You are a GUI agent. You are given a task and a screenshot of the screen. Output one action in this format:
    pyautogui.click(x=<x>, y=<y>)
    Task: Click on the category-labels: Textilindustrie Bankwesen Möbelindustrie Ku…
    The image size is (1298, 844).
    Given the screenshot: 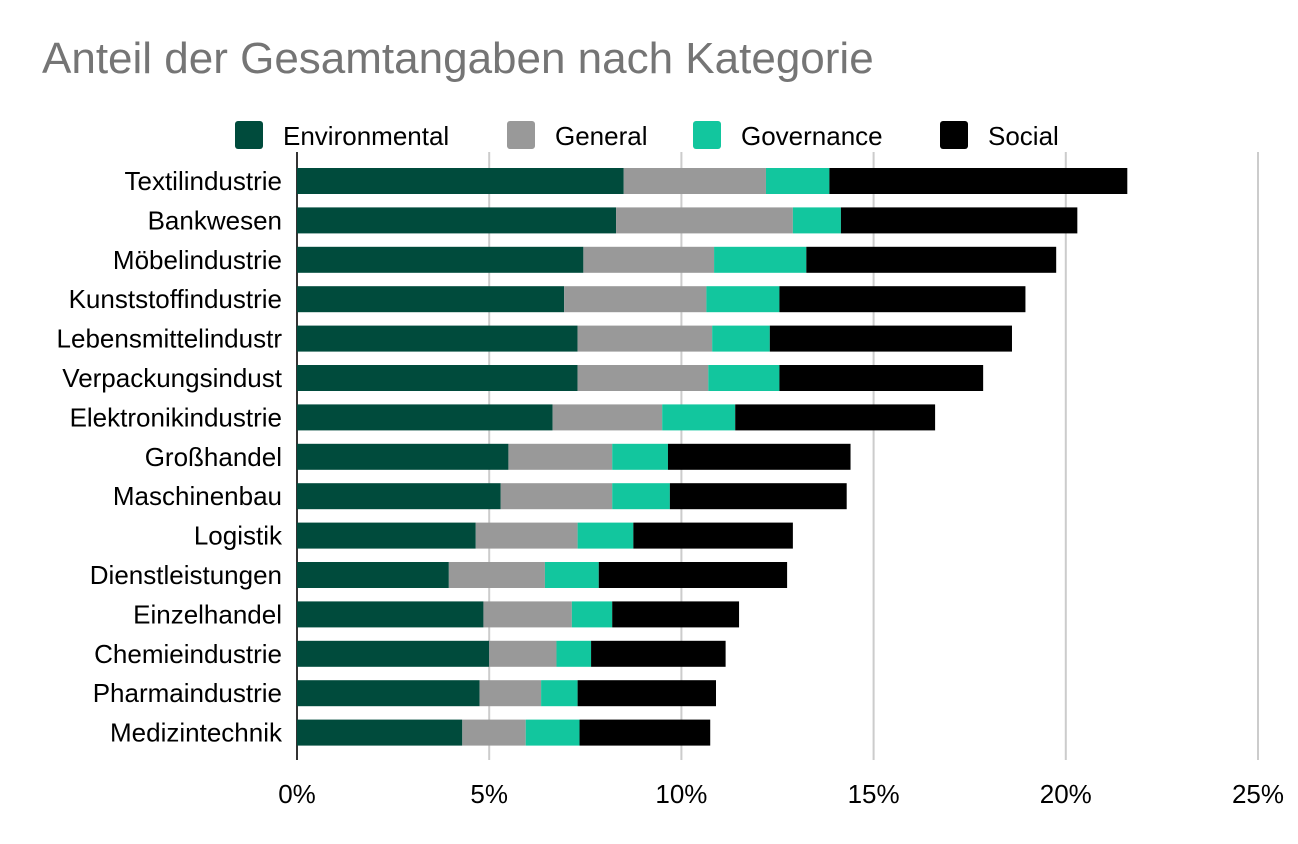 What is the action you would take?
    pyautogui.click(x=170, y=457)
    